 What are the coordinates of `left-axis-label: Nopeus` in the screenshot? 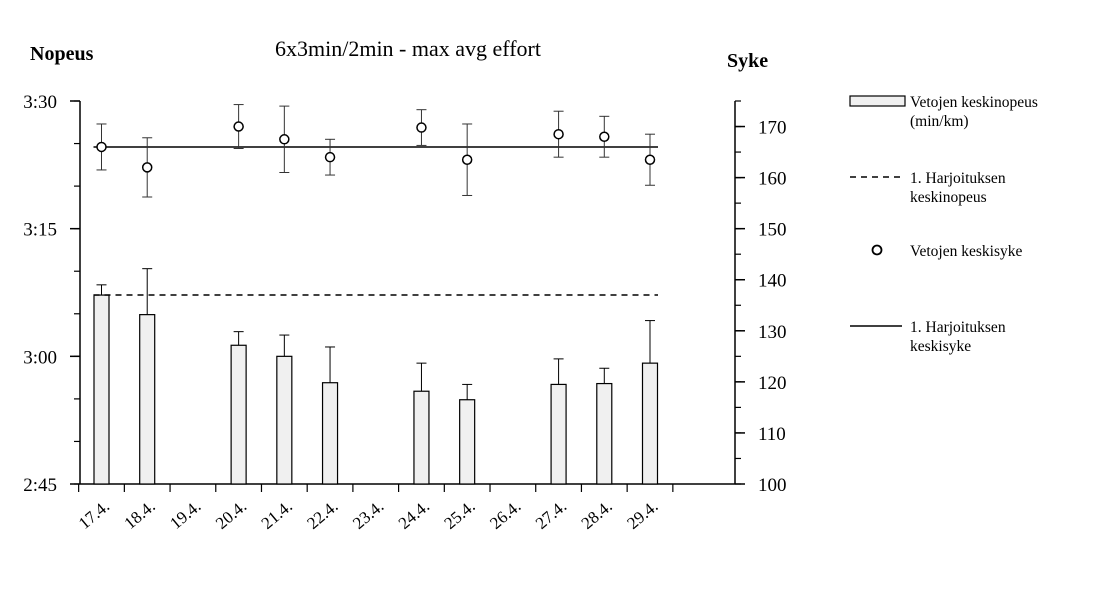 It's located at (62, 54).